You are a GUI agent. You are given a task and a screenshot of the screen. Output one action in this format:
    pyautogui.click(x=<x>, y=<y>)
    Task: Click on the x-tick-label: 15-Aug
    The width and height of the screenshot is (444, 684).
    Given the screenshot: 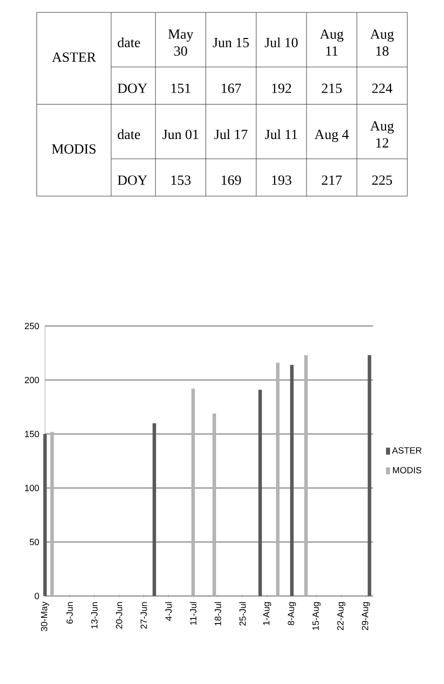 What is the action you would take?
    pyautogui.click(x=316, y=616)
    